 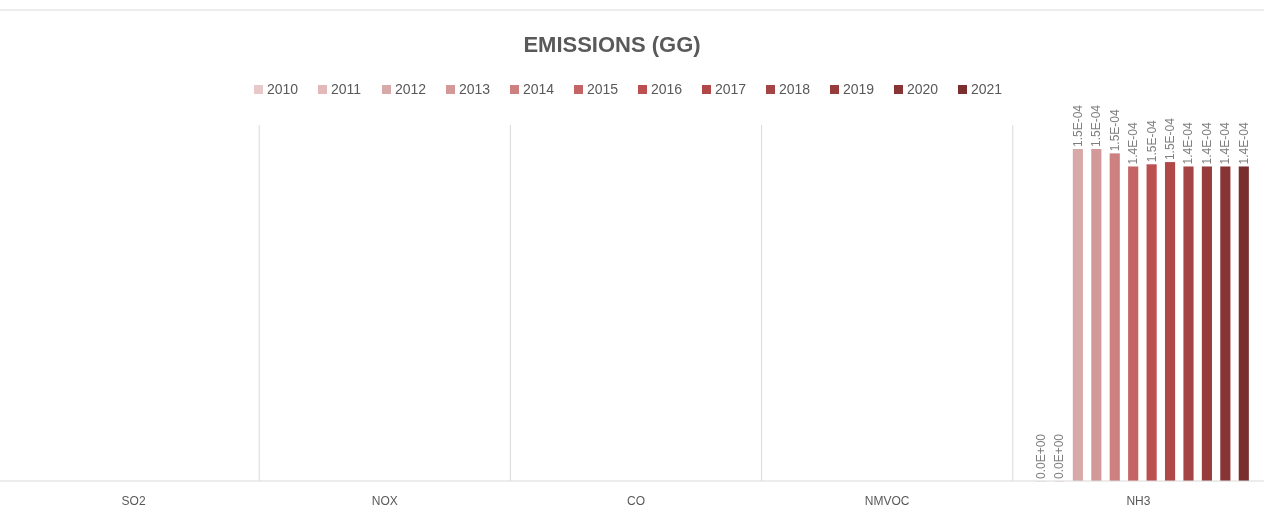 I want to click on legend-label: 2011, so click(x=346, y=89).